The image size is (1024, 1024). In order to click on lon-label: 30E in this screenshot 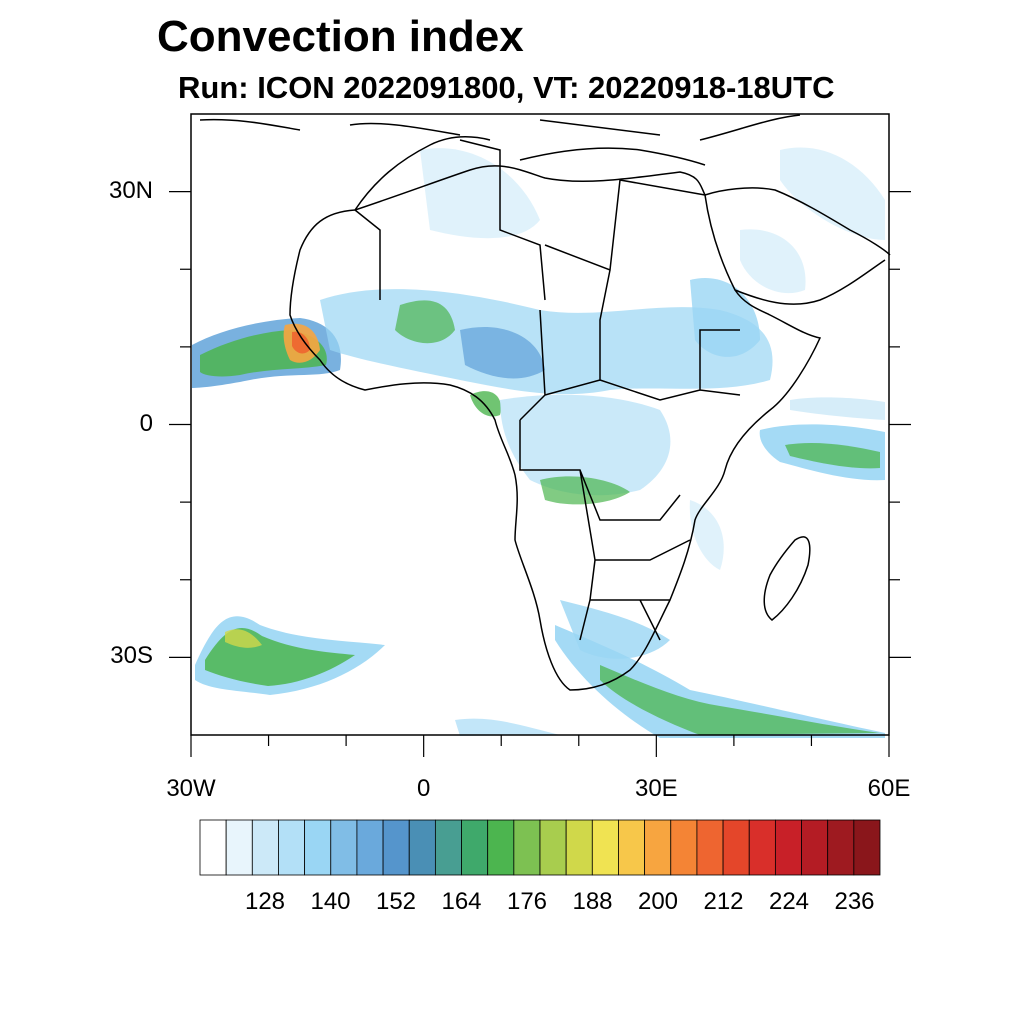, I will do `click(656, 788)`.